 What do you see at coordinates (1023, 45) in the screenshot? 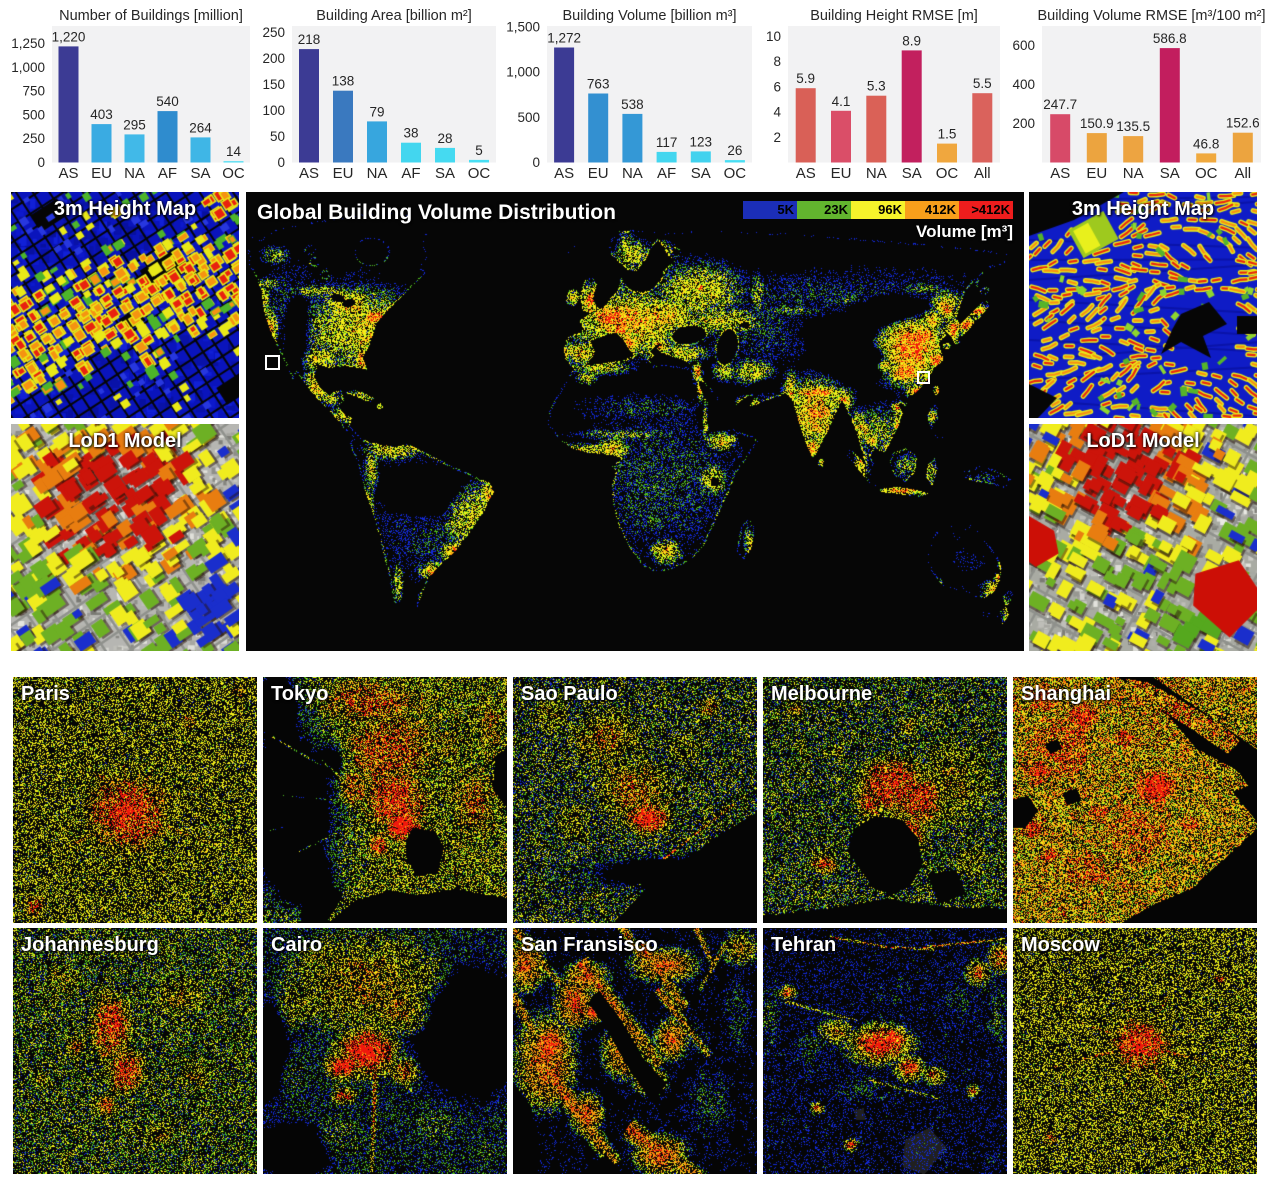
I see `svg-text: 600` at bounding box center [1023, 45].